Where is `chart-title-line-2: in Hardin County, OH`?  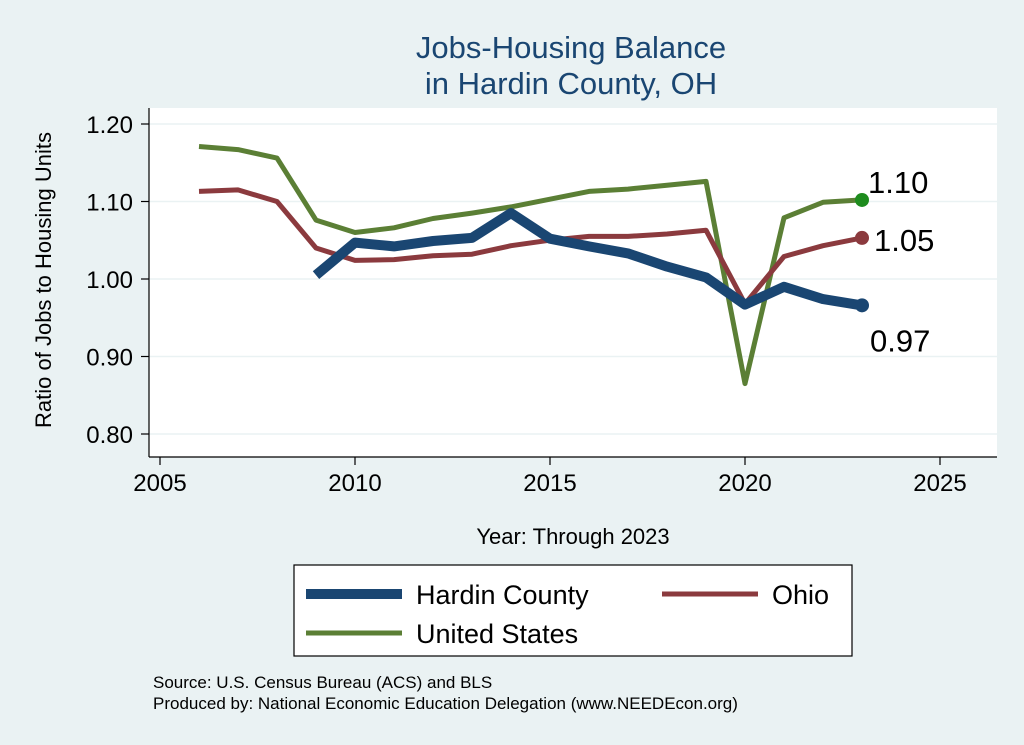
chart-title-line-2: in Hardin County, OH is located at coordinates (571, 83).